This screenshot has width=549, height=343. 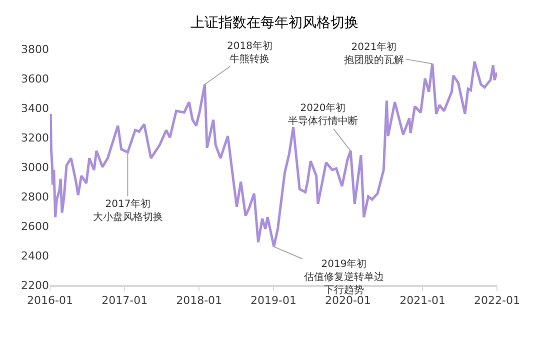 What do you see at coordinates (35, 108) in the screenshot?
I see `y-tick-label: 3400` at bounding box center [35, 108].